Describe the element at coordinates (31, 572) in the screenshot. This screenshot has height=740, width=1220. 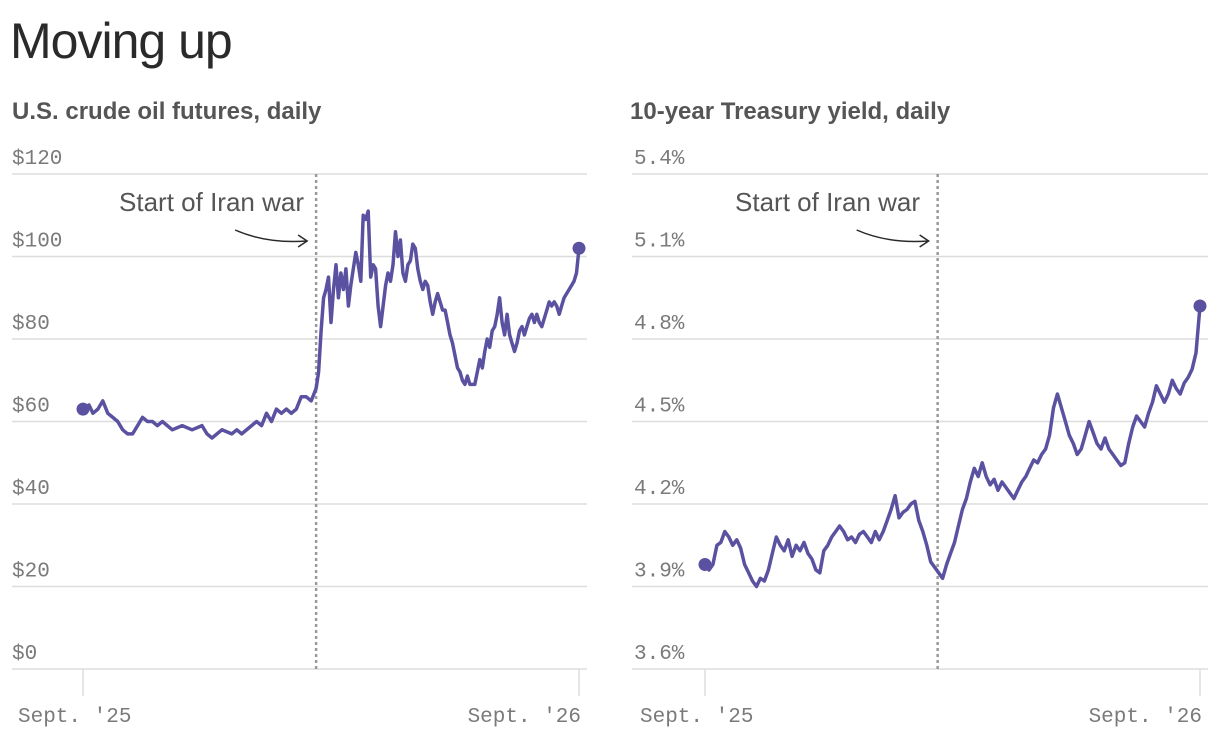
I see `oil-ytick-label: $20` at that location.